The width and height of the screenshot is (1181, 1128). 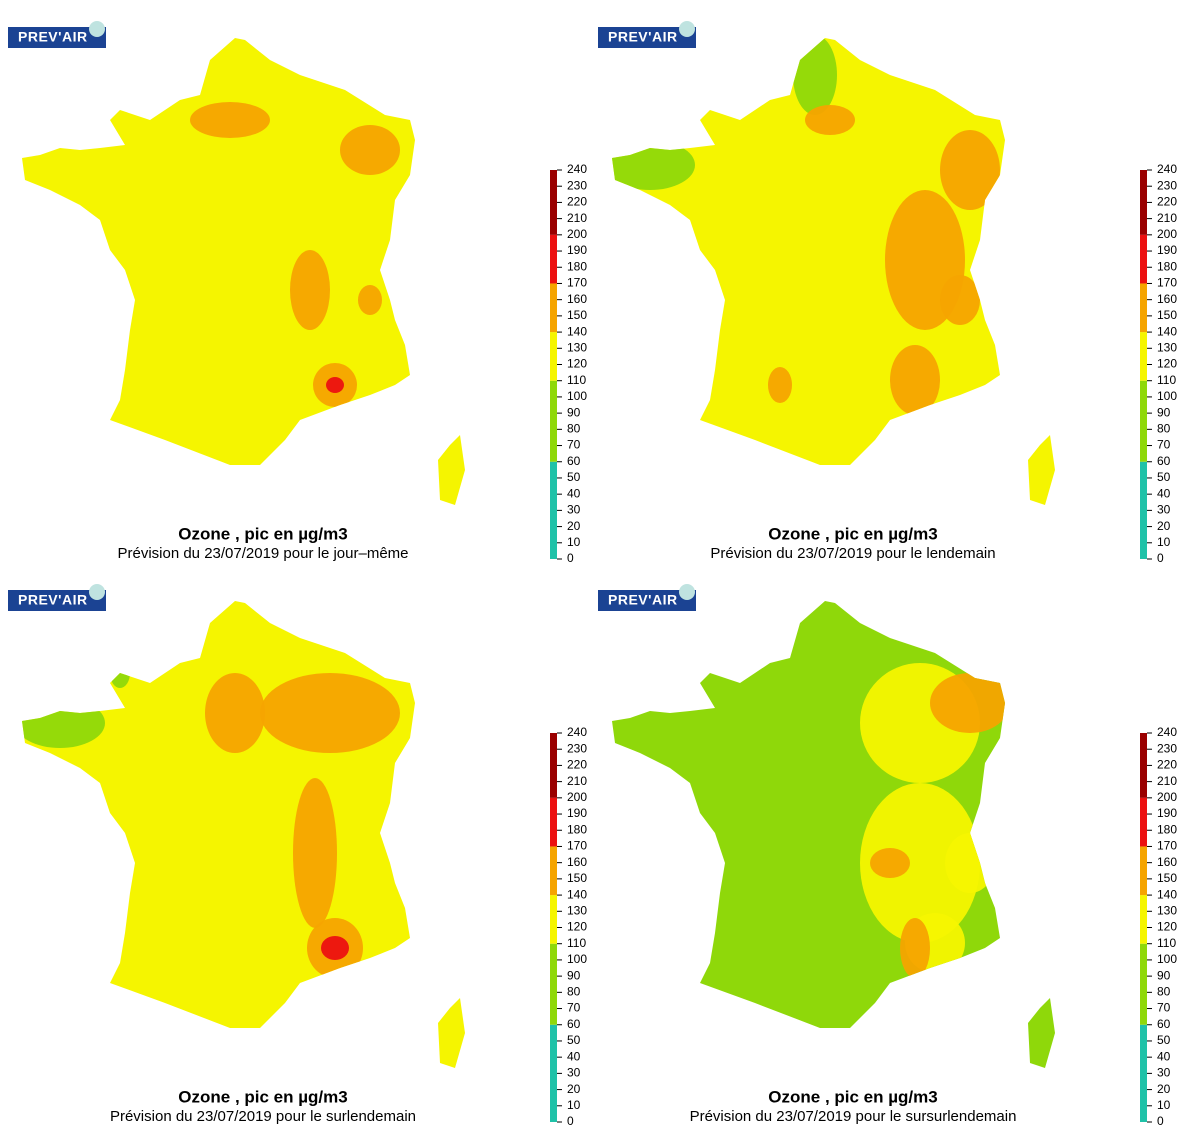 I want to click on colorbar-label: 100, so click(x=1167, y=396).